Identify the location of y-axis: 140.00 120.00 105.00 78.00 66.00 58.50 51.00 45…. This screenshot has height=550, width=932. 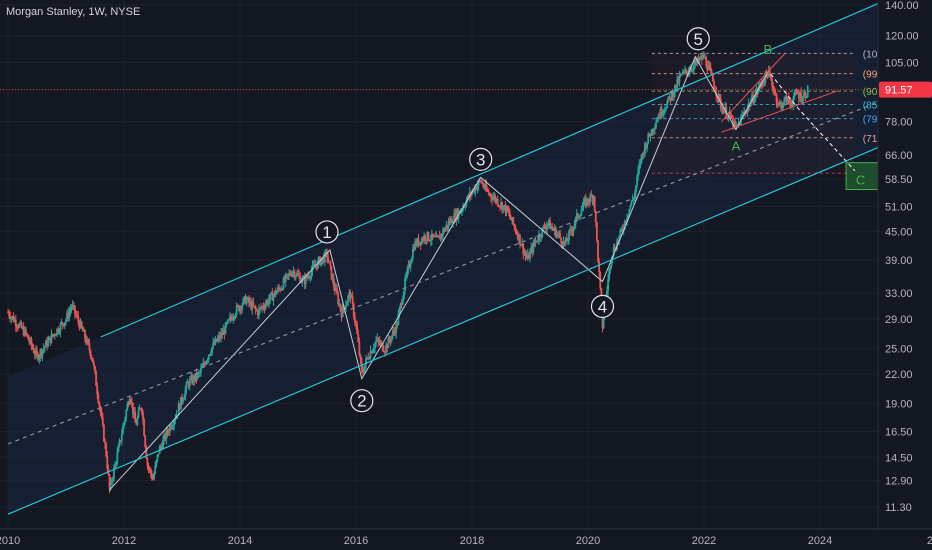
(904, 275).